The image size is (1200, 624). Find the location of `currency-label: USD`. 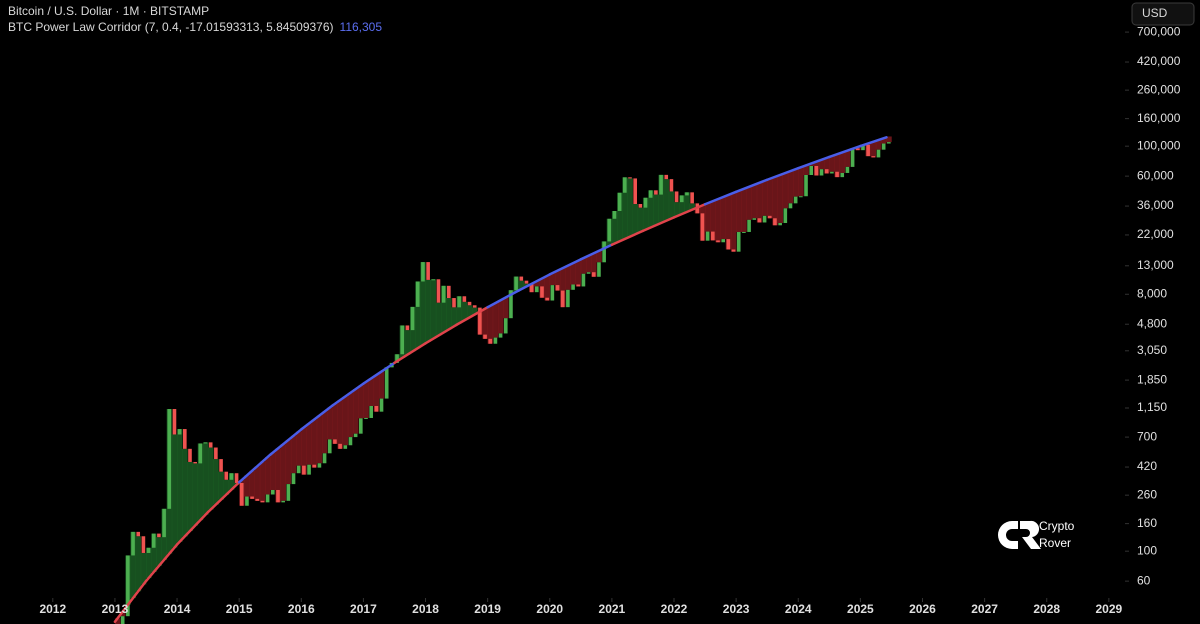

currency-label: USD is located at coordinates (1155, 13).